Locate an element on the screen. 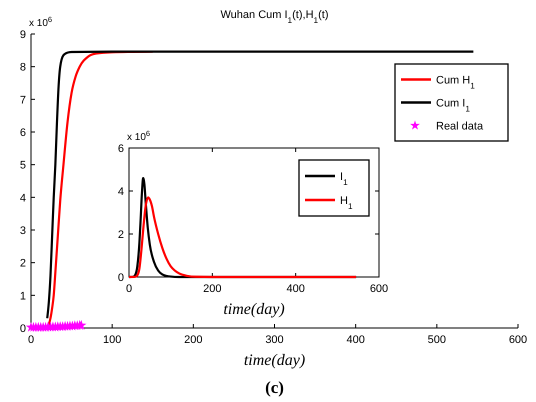  y-tick-label: 1 is located at coordinates (23, 296).